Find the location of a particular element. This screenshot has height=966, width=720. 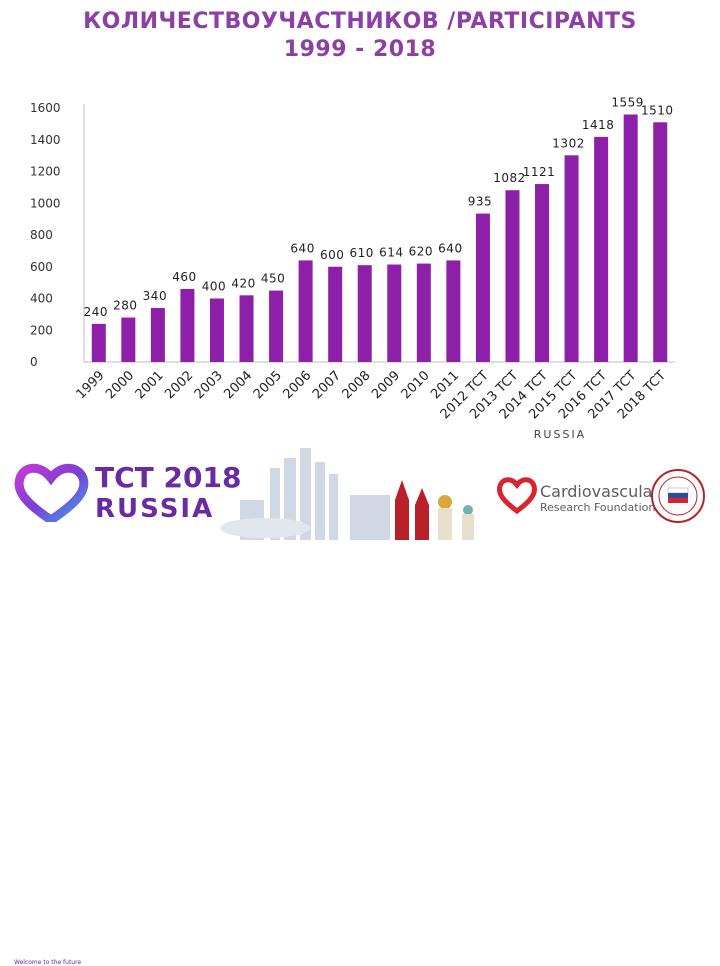

tct-logo-line2: RUSSIA is located at coordinates (155, 509).